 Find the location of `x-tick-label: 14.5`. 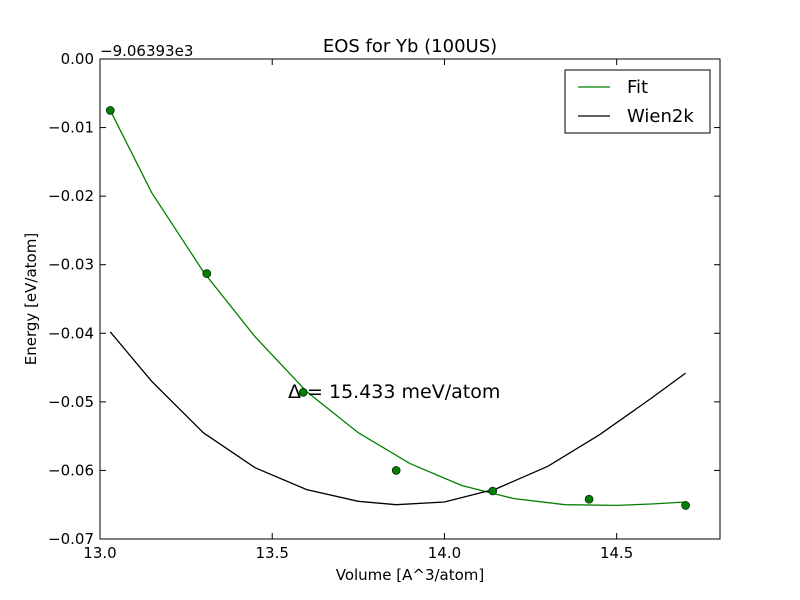

x-tick-label: 14.5 is located at coordinates (616, 553).